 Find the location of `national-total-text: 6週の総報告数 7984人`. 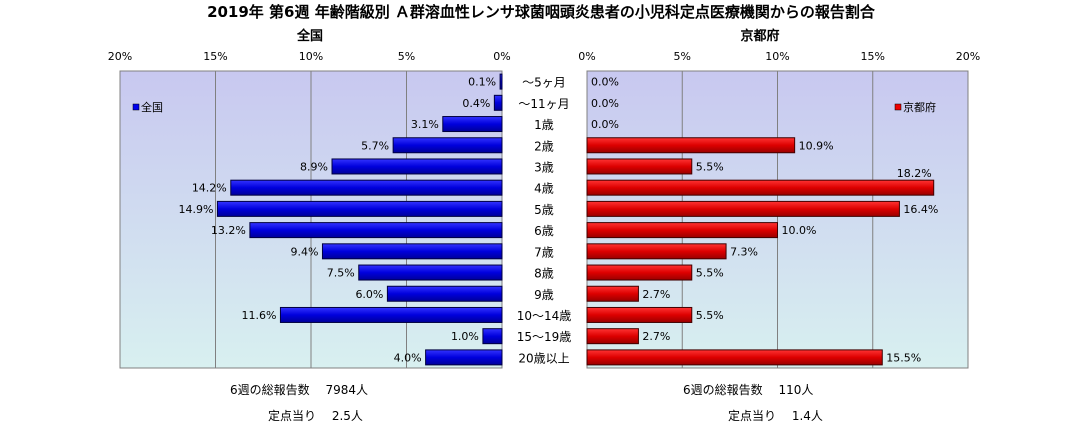

national-total-text: 6週の総報告数 7984人 is located at coordinates (299, 390).